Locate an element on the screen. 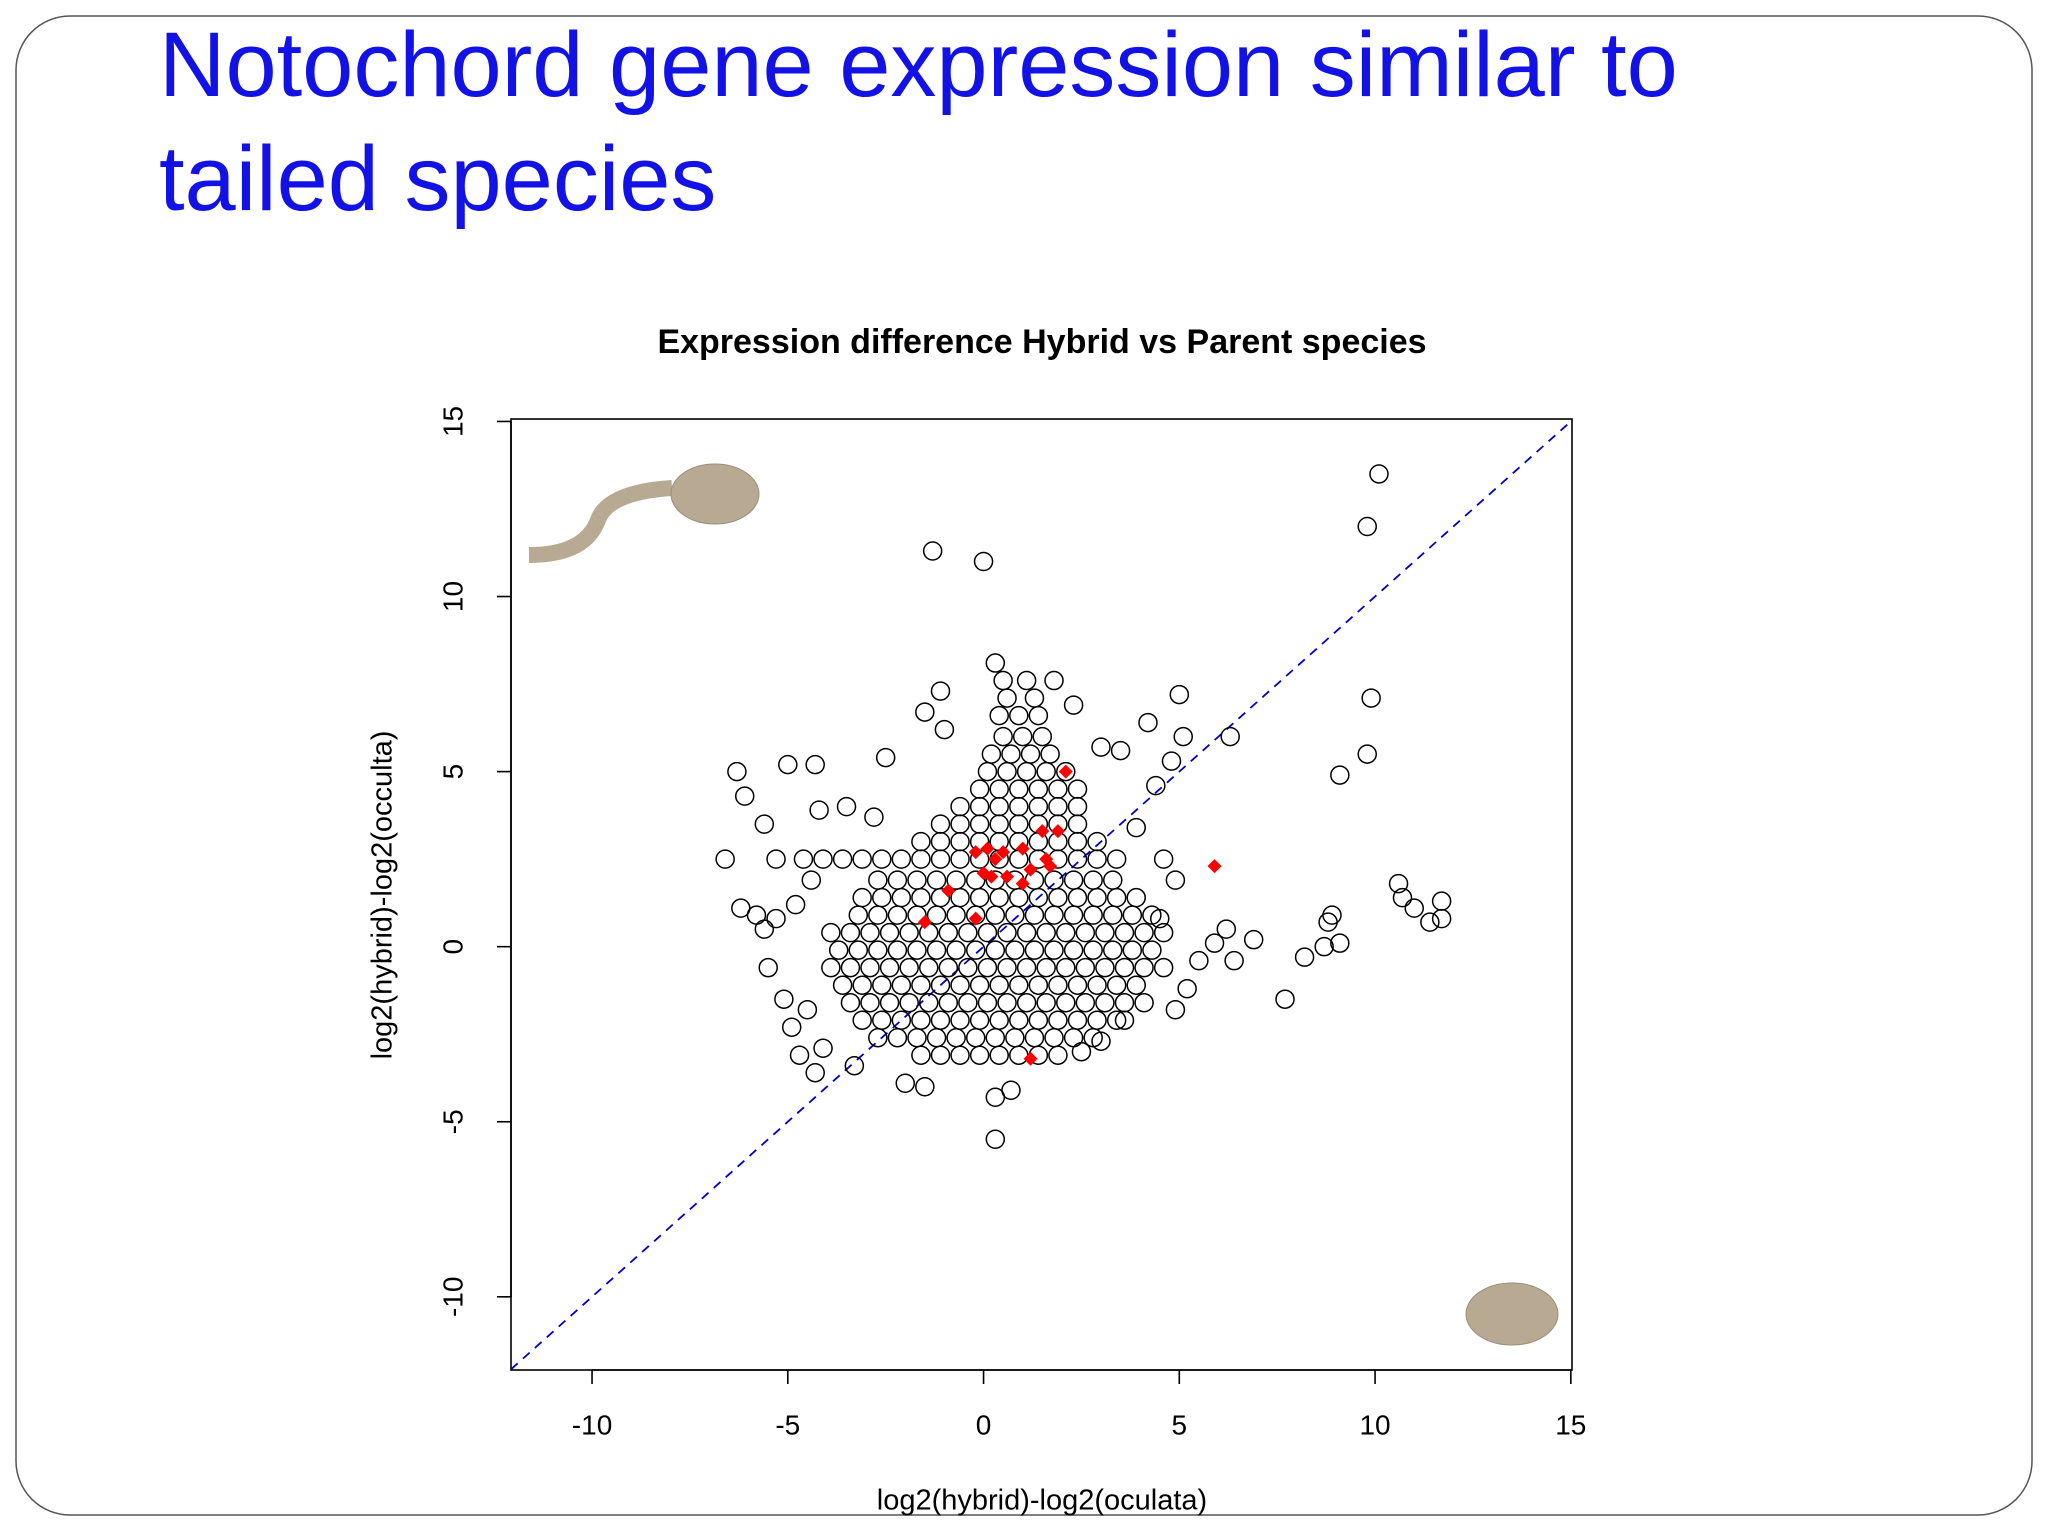 The width and height of the screenshot is (2048, 1536). series is located at coordinates (1069, 915).